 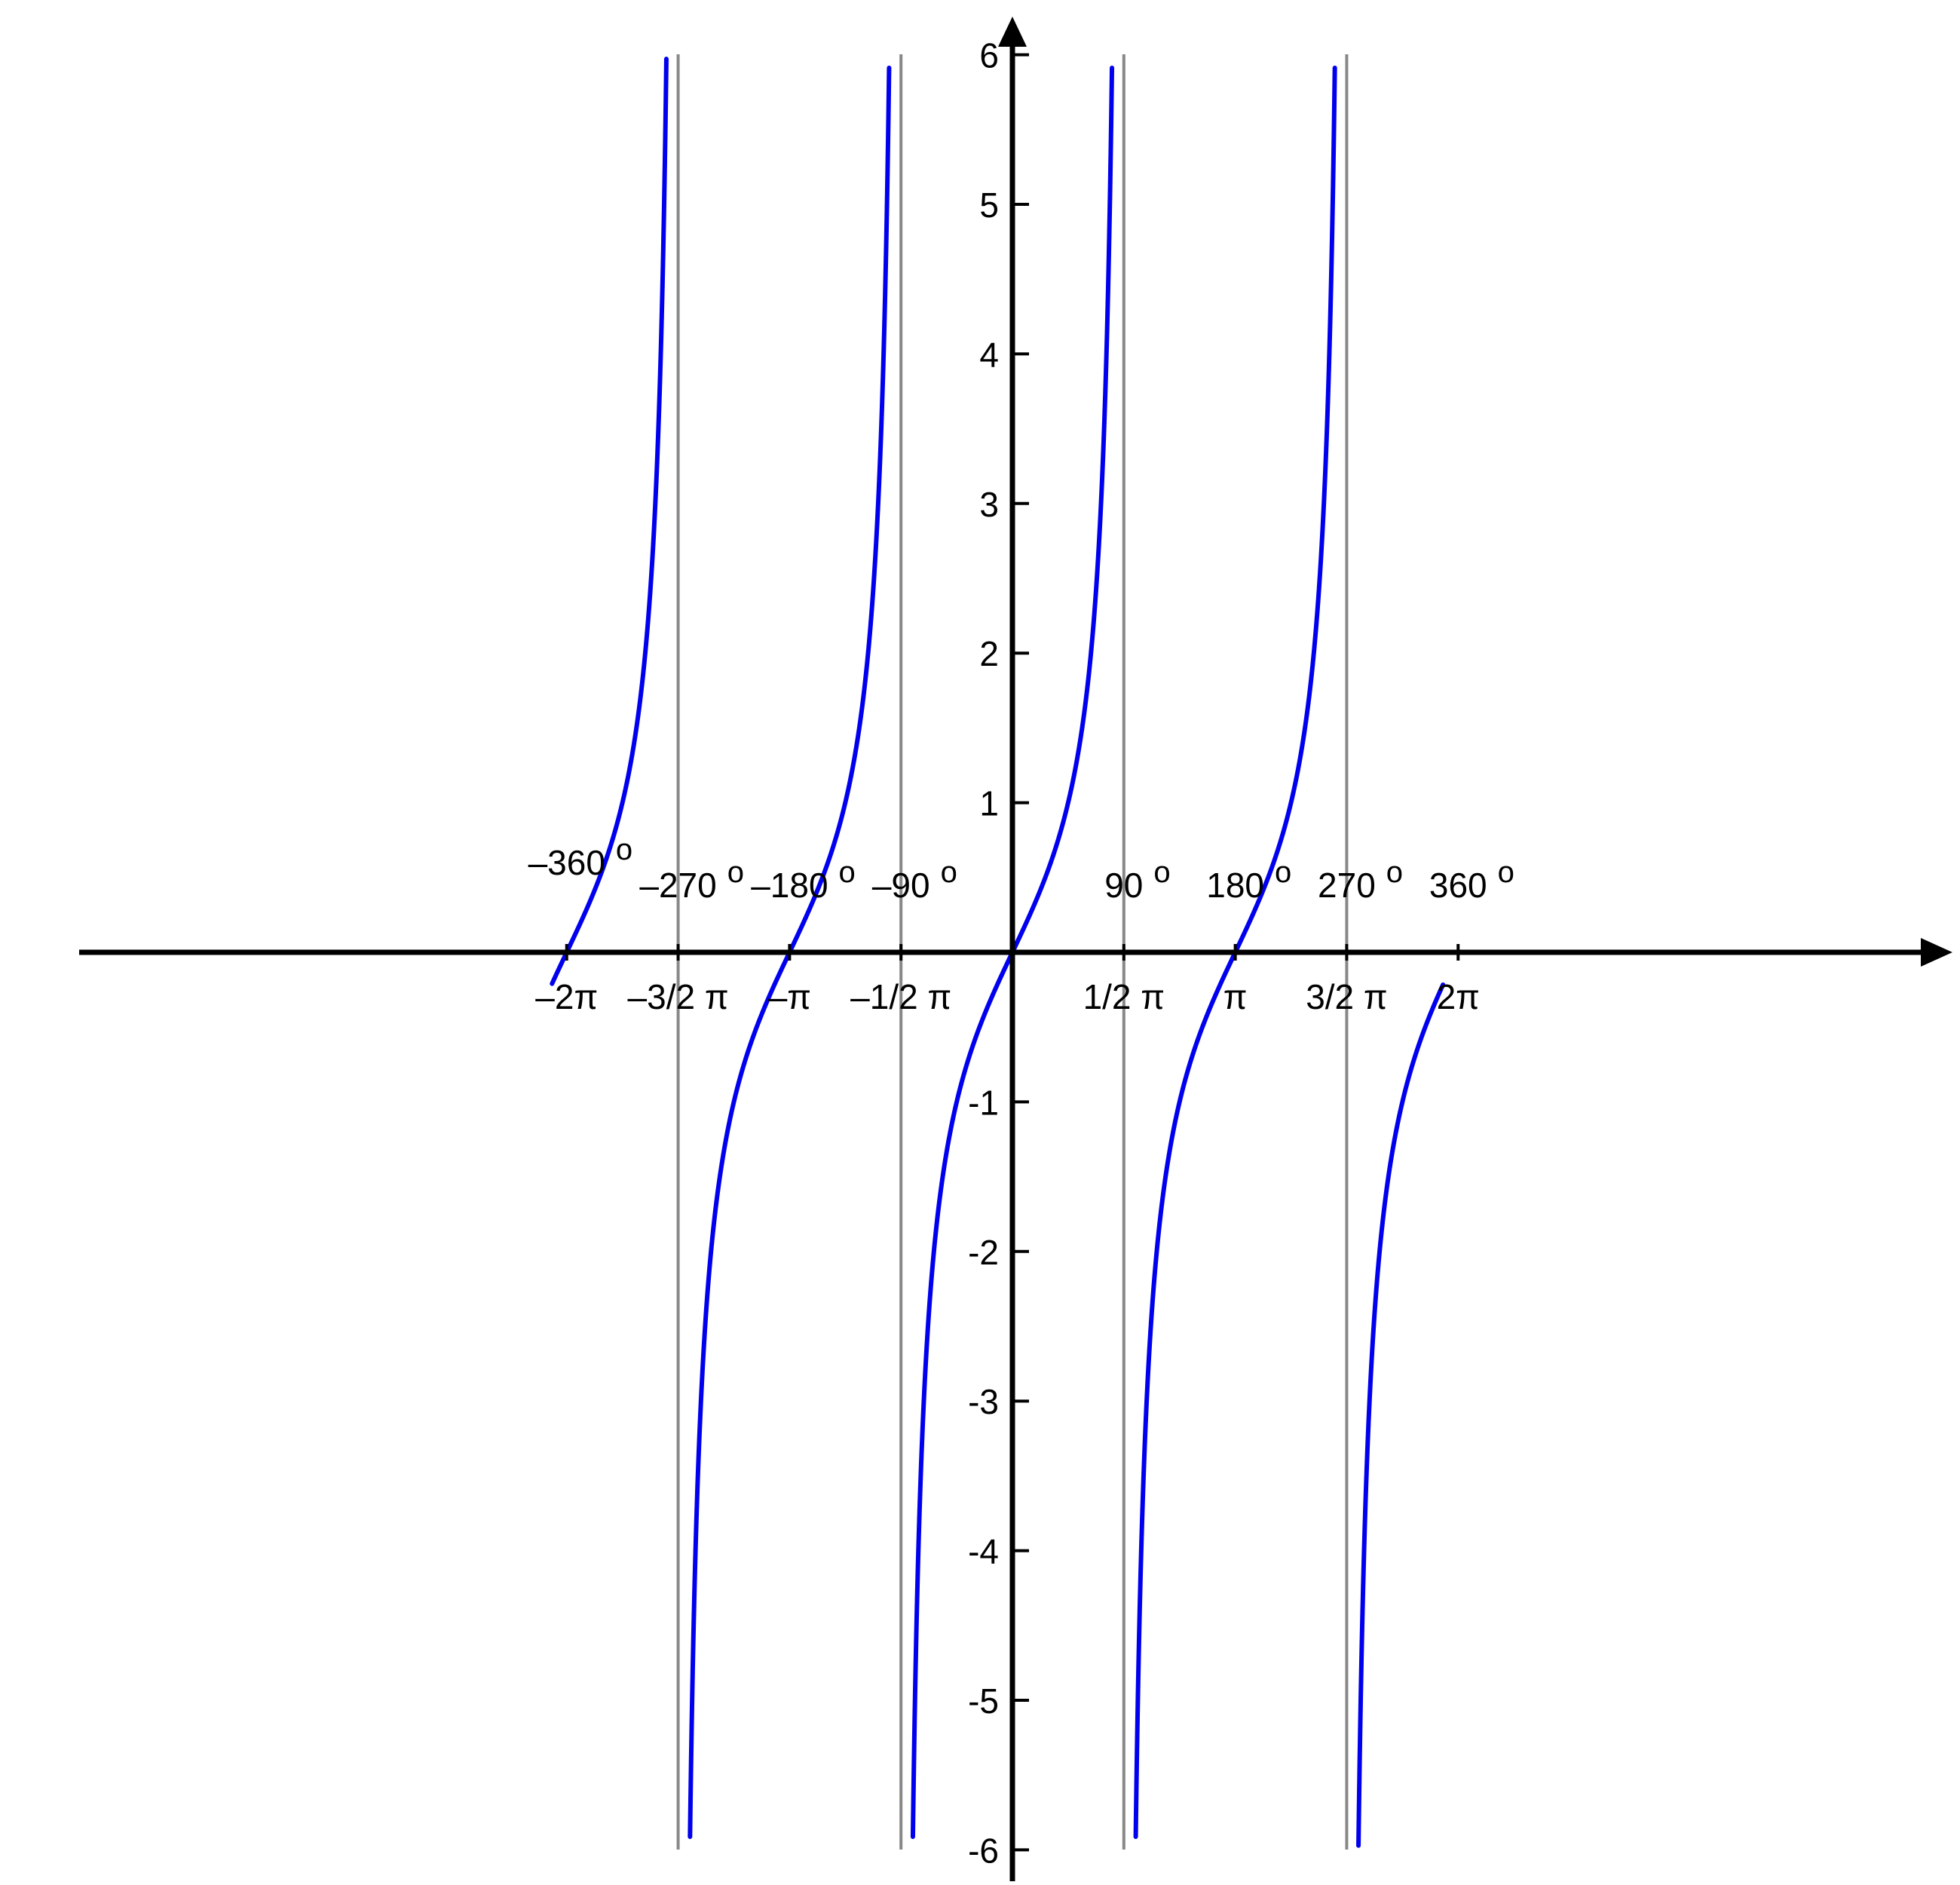 What do you see at coordinates (789, 996) in the screenshot?
I see `x-tick-label-radians: –π` at bounding box center [789, 996].